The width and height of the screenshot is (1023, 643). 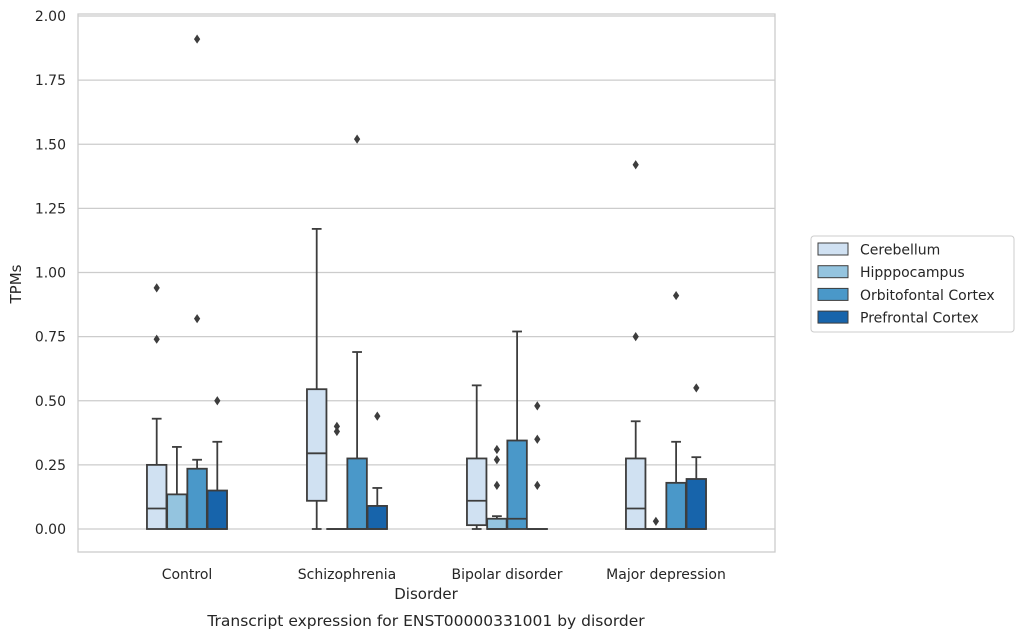 What do you see at coordinates (506, 575) in the screenshot?
I see `x-tick-label: Bipolar disorder` at bounding box center [506, 575].